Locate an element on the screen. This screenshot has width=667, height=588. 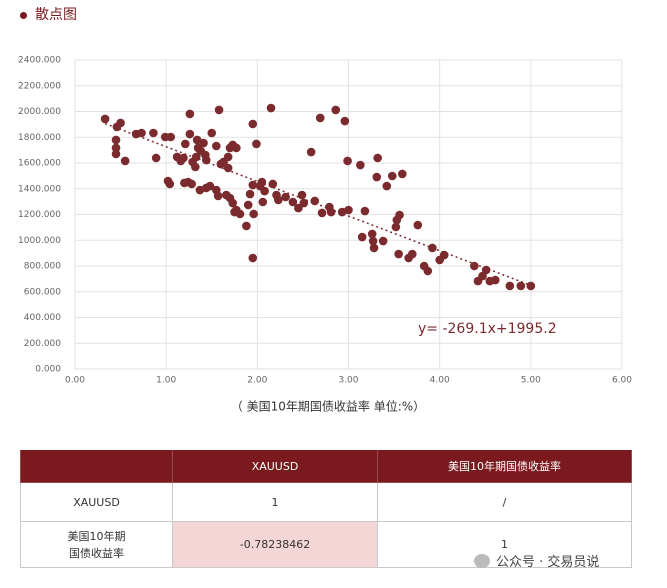
y-tick-label: 2400.000 is located at coordinates (39, 61).